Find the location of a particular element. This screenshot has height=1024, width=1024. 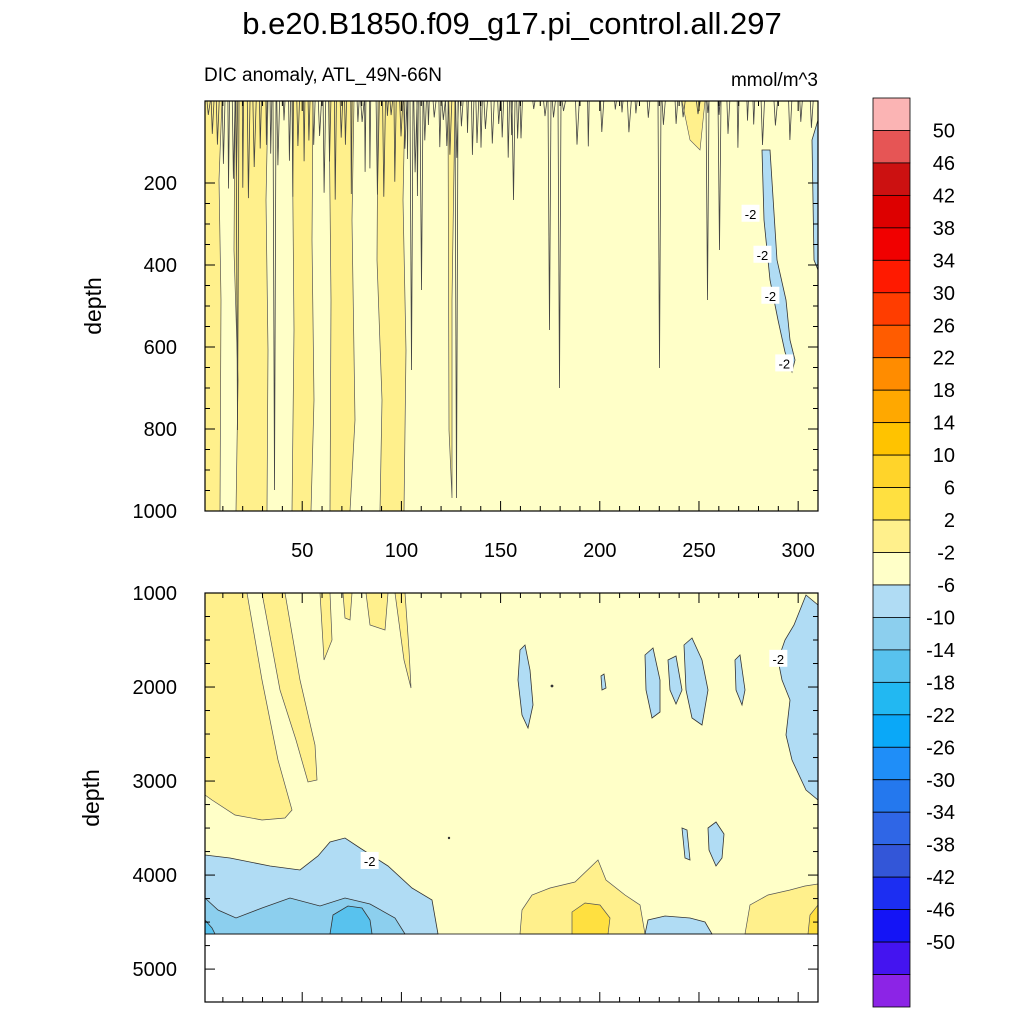

colorbar-label: -38 is located at coordinates (940, 846).